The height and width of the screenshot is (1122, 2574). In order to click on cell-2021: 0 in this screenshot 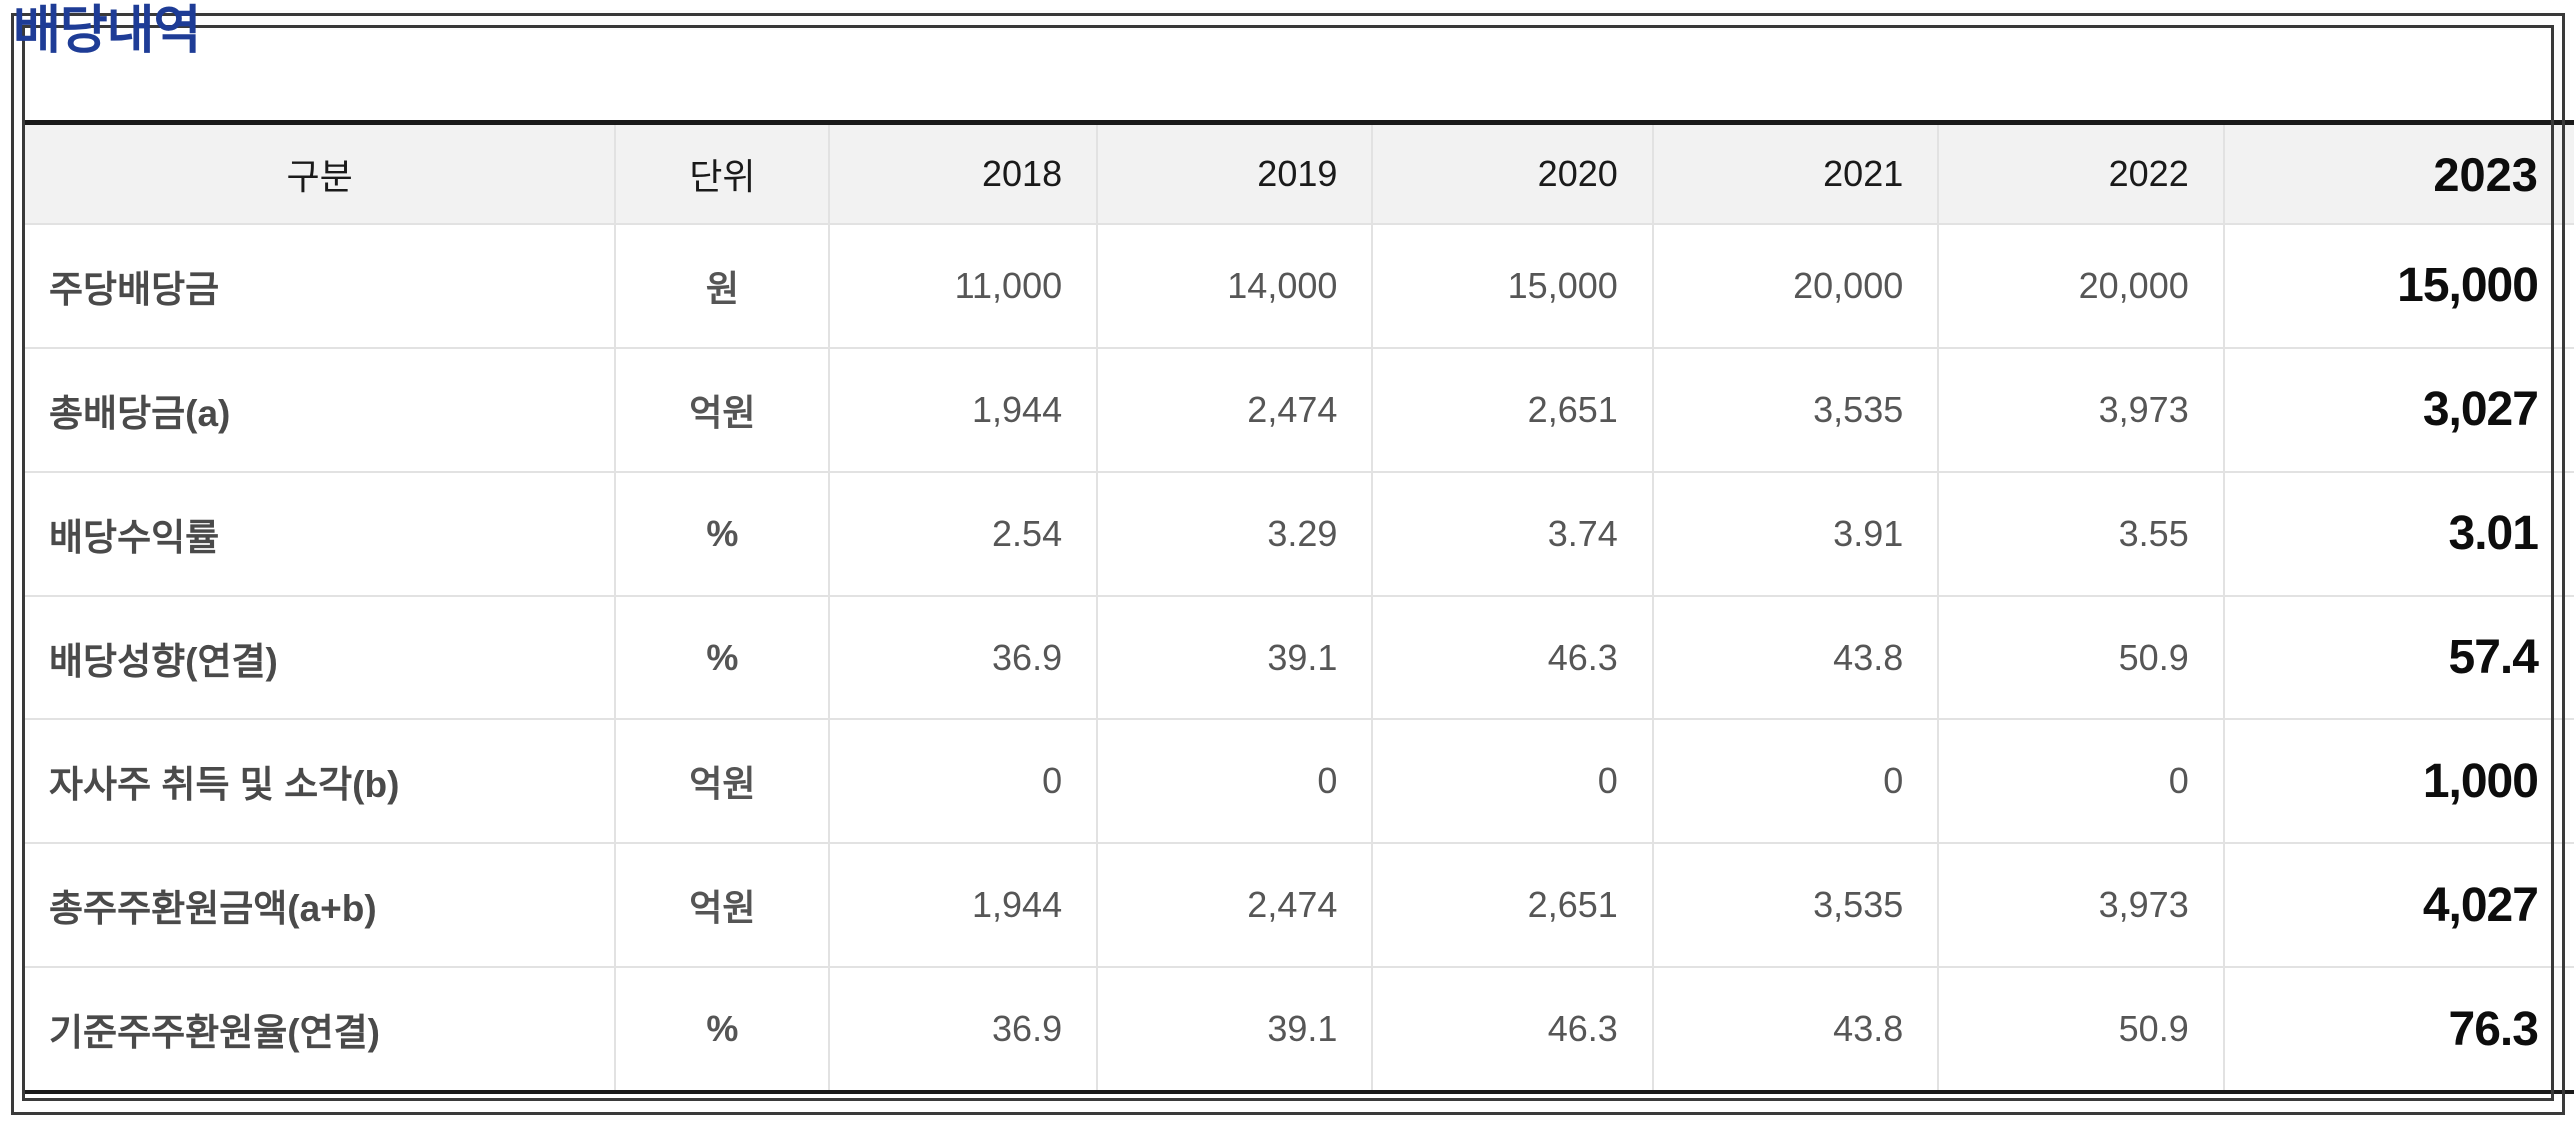, I will do `click(1797, 781)`.